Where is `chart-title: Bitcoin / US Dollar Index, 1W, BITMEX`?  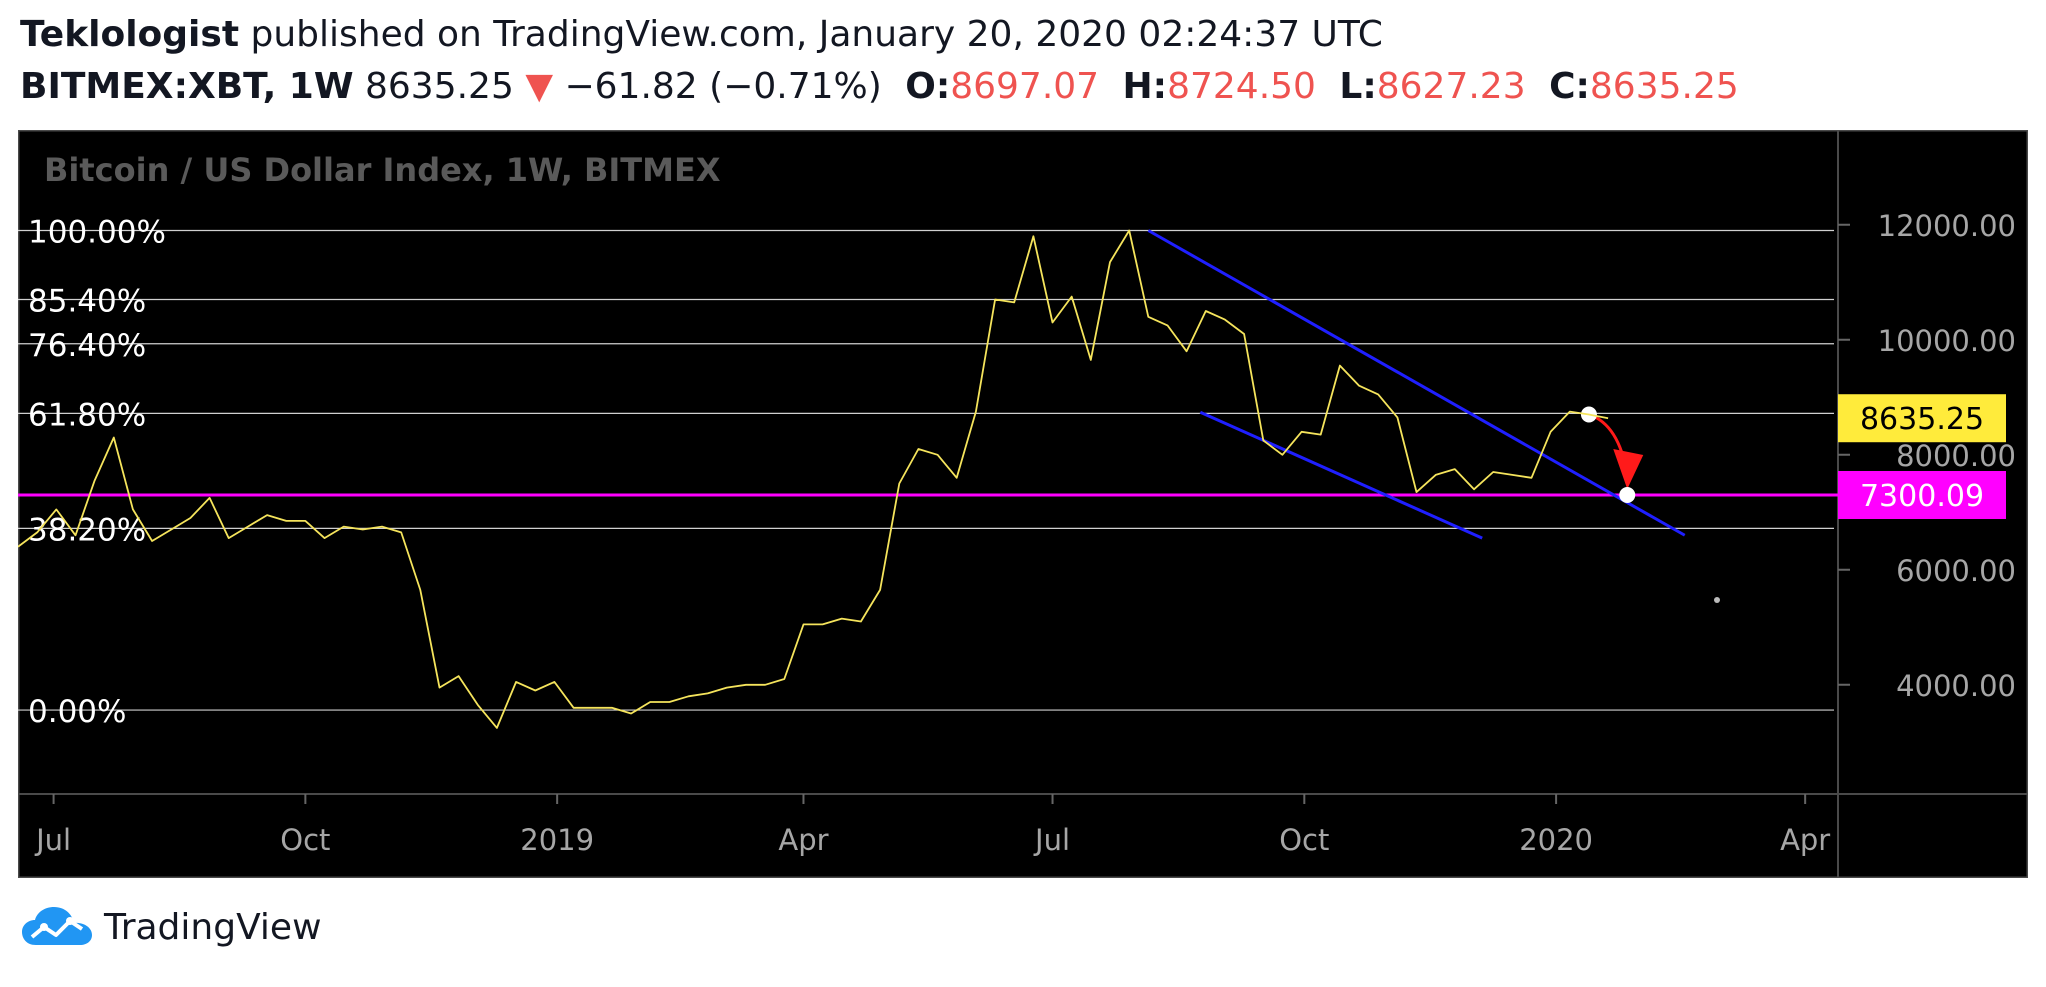
chart-title: Bitcoin / US Dollar Index, 1W, BITMEX is located at coordinates (382, 170).